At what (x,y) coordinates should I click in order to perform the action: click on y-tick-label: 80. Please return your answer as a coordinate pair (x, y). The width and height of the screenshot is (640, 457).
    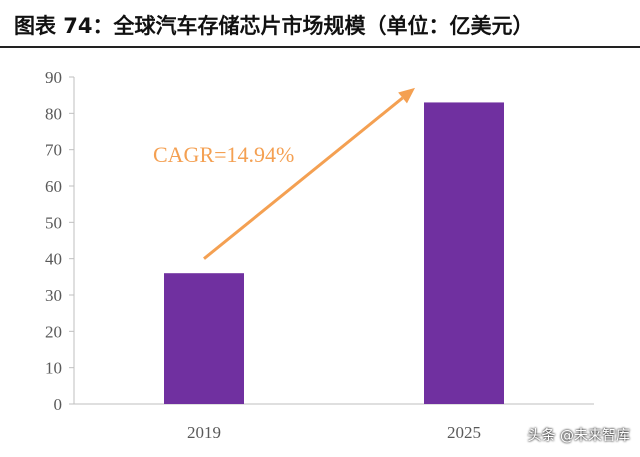
    Looking at the image, I should click on (53, 113).